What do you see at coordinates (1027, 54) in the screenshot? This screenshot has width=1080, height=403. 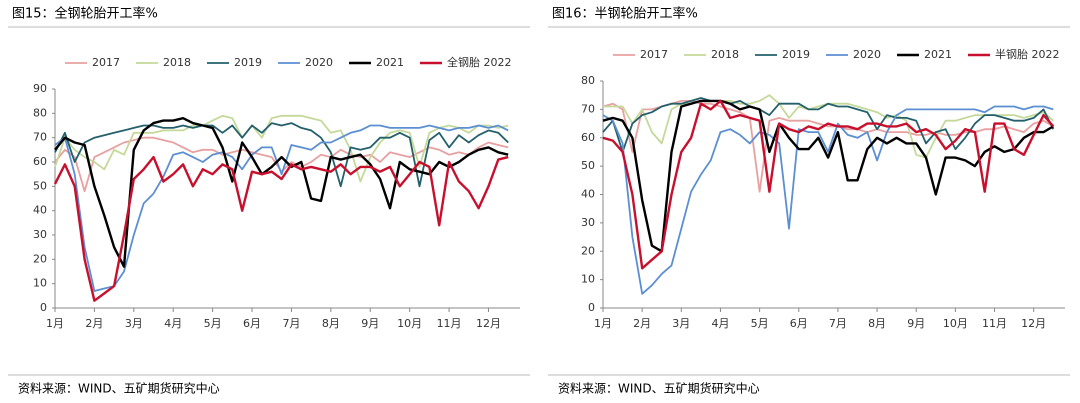 I see `legend-label: 半钢胎 2022` at bounding box center [1027, 54].